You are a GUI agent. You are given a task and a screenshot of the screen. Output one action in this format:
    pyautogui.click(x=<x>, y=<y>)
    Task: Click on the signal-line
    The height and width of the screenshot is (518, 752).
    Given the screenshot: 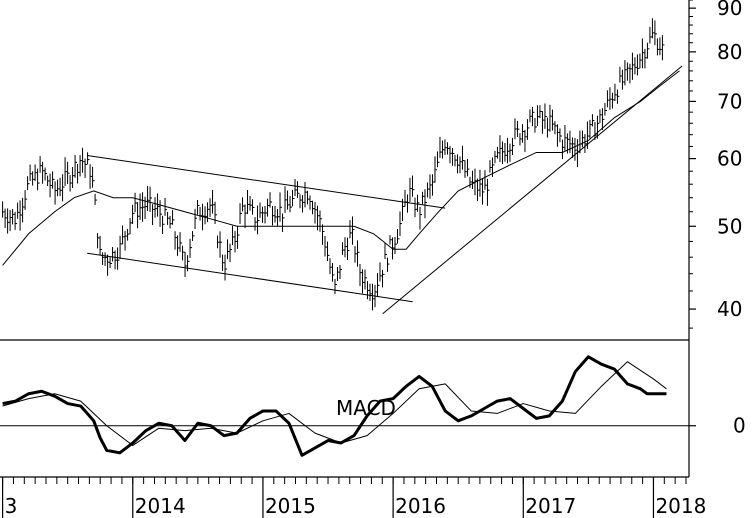 What is the action you would take?
    pyautogui.click(x=334, y=403)
    